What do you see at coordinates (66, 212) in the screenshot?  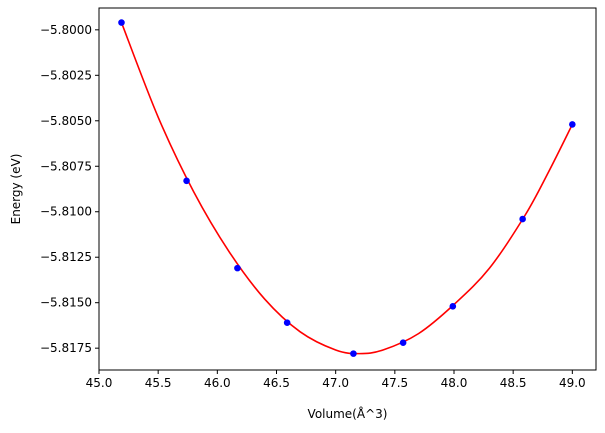 I see `y-tick-label: −5.8100` at bounding box center [66, 212].